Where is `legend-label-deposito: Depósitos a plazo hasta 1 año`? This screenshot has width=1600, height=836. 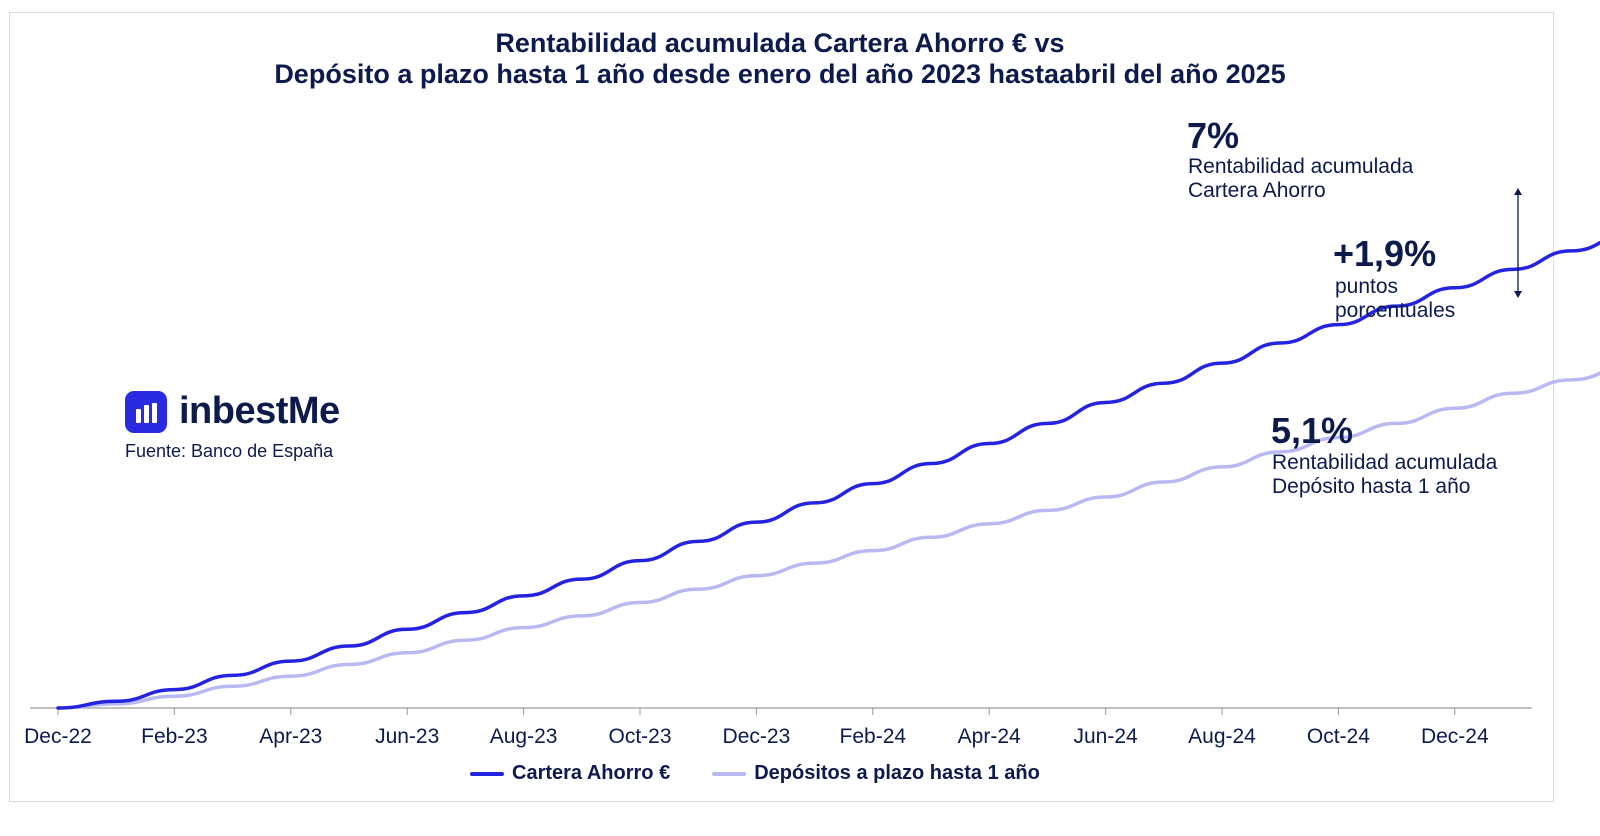
legend-label-deposito: Depósitos a plazo hasta 1 año is located at coordinates (897, 773).